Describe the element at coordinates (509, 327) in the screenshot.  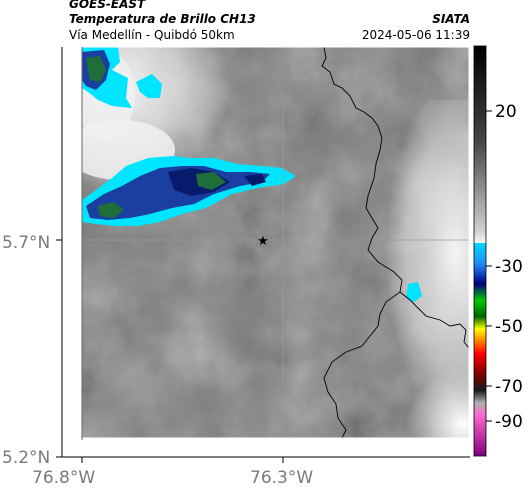
I see `colorbar-tick-label: -50` at that location.